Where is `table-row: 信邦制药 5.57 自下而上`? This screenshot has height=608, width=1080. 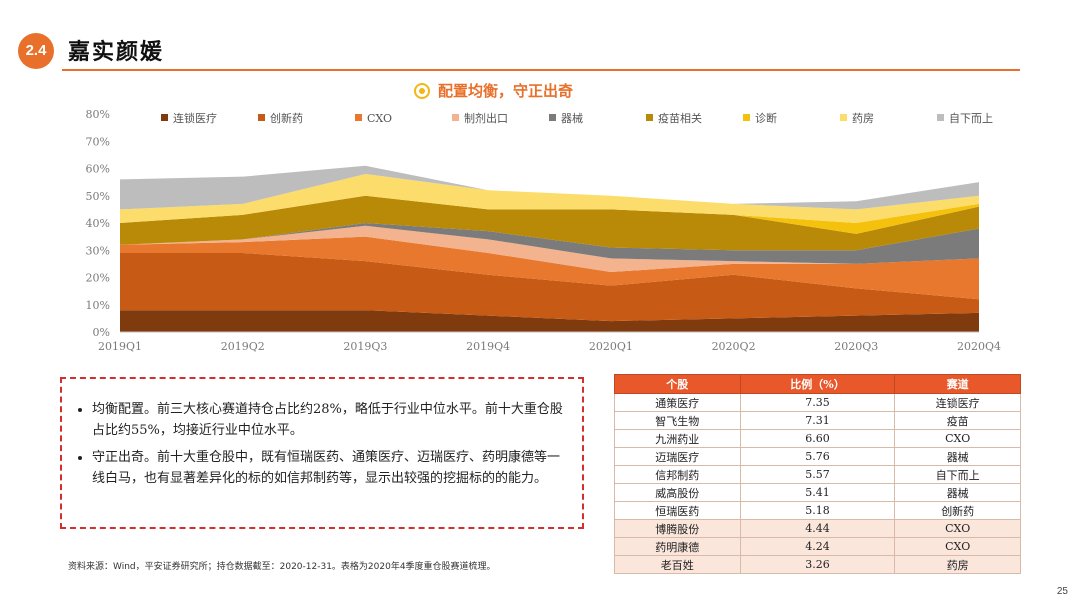
table-row: 信邦制药 5.57 自下而上 is located at coordinates (817, 474).